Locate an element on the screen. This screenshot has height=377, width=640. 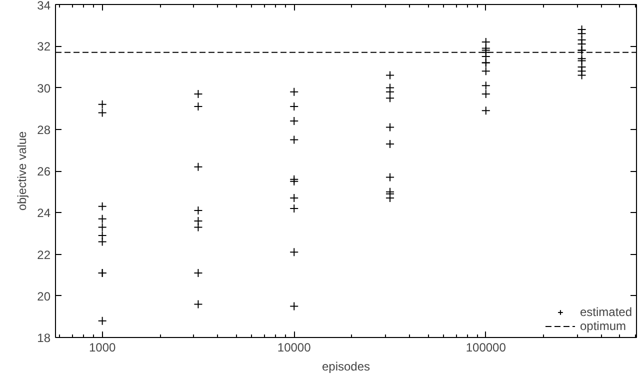
y-tick-label: 18 is located at coordinates (44, 338).